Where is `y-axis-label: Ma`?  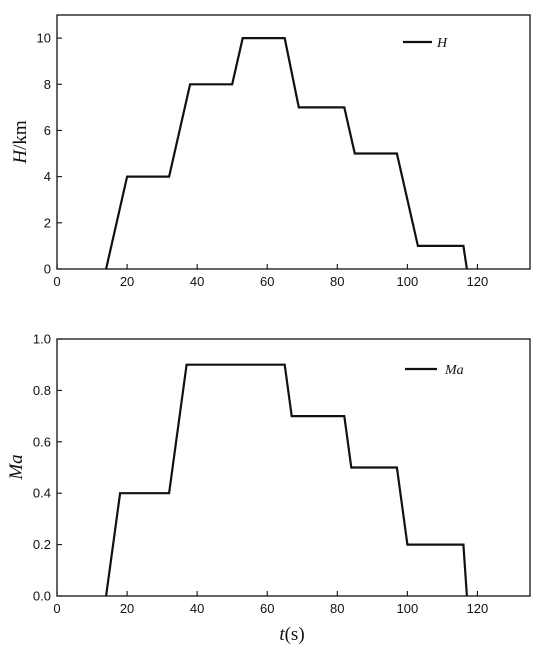
y-axis-label: Ma is located at coordinates (16, 467).